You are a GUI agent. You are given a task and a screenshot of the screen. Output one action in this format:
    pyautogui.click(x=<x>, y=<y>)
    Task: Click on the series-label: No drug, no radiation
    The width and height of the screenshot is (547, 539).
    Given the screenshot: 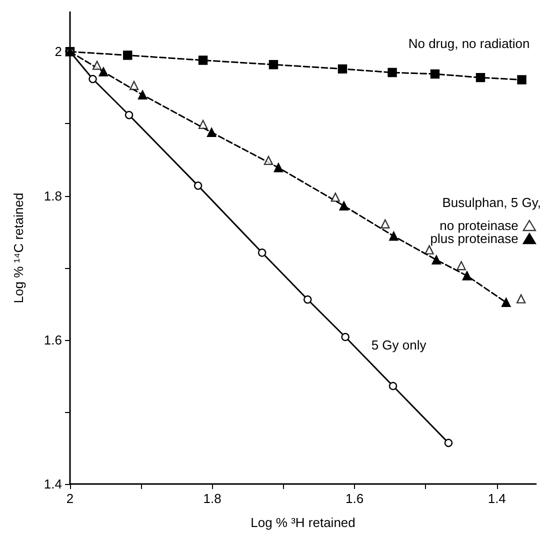 What is the action you would take?
    pyautogui.click(x=469, y=44)
    